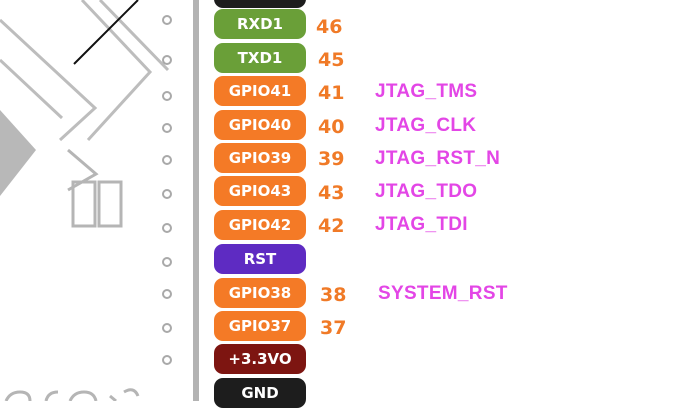 The height and width of the screenshot is (408, 692). Describe the element at coordinates (18, 153) in the screenshot. I see `board-grey-shape` at that location.